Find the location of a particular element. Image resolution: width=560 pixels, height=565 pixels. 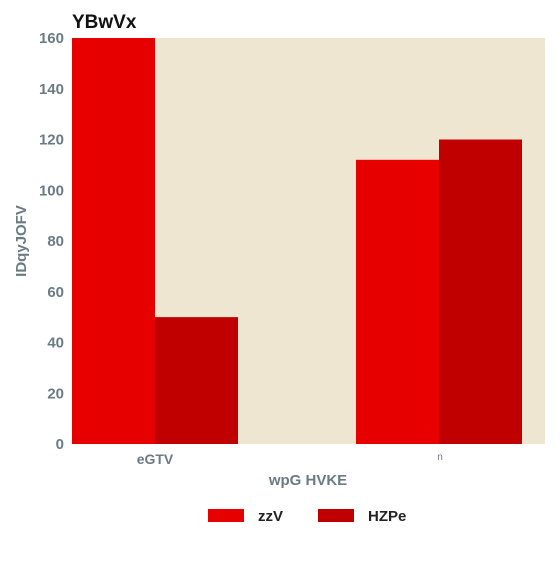

y-axis-ticks: 0 20 40 60 80 100 120 140 160 is located at coordinates (51, 241).